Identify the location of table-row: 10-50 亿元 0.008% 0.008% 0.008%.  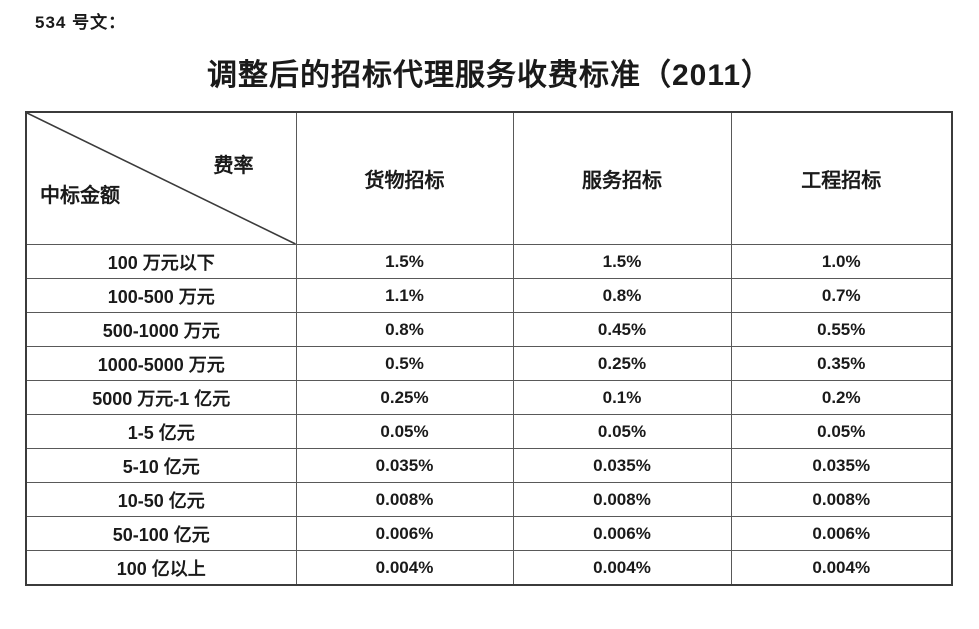
(489, 499).